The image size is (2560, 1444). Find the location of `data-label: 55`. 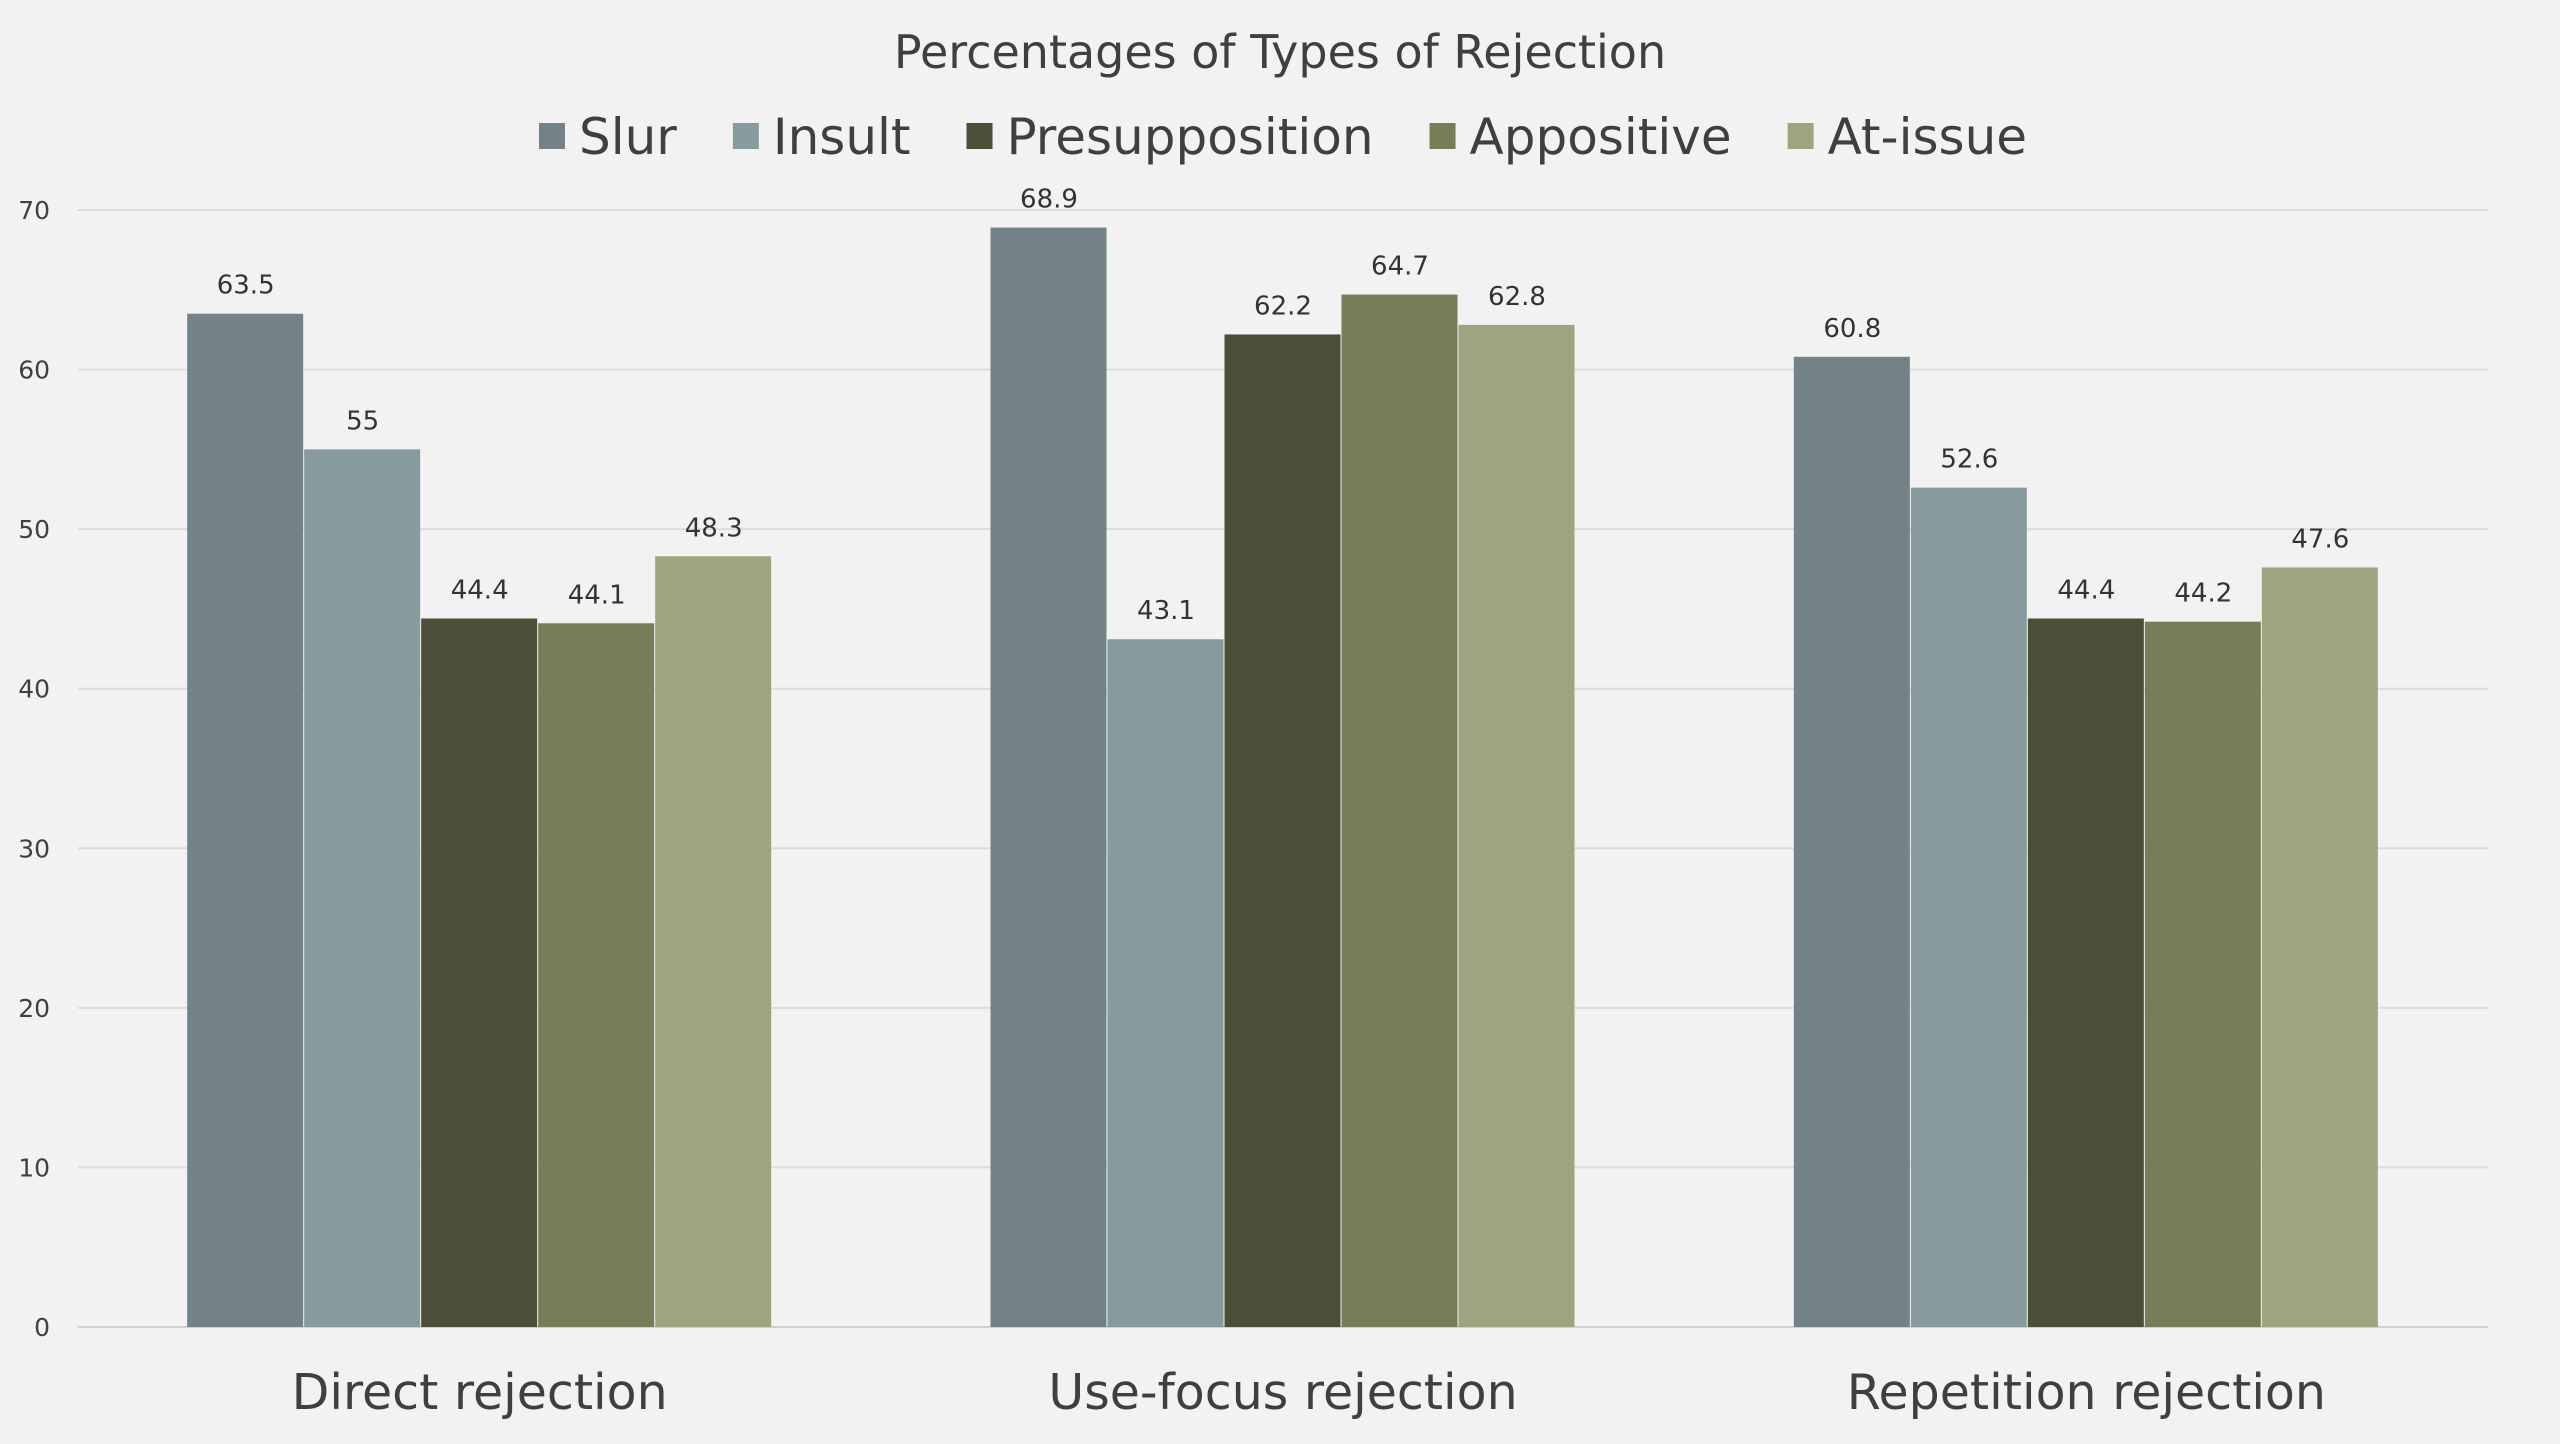

data-label: 55 is located at coordinates (362, 421).